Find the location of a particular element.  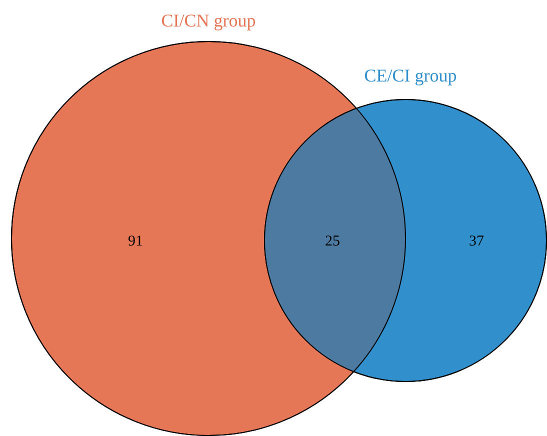

data-label: 37 is located at coordinates (476, 242).